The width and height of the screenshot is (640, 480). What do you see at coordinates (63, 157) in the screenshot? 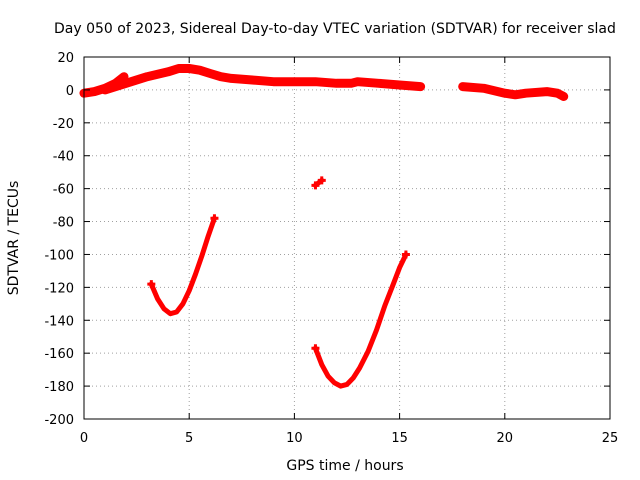
I see `y-tick-label: -40` at bounding box center [63, 157].